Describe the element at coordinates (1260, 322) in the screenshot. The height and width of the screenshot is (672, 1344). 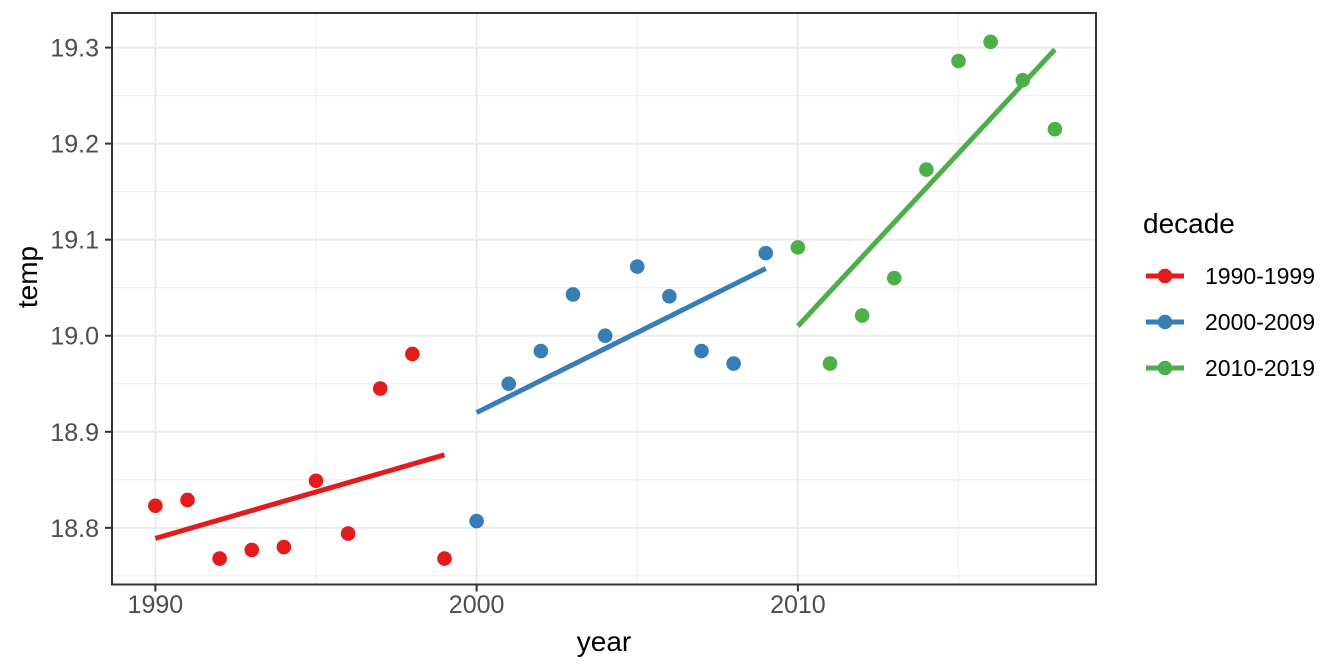
I see `legend-item-label: 2000-2009` at that location.